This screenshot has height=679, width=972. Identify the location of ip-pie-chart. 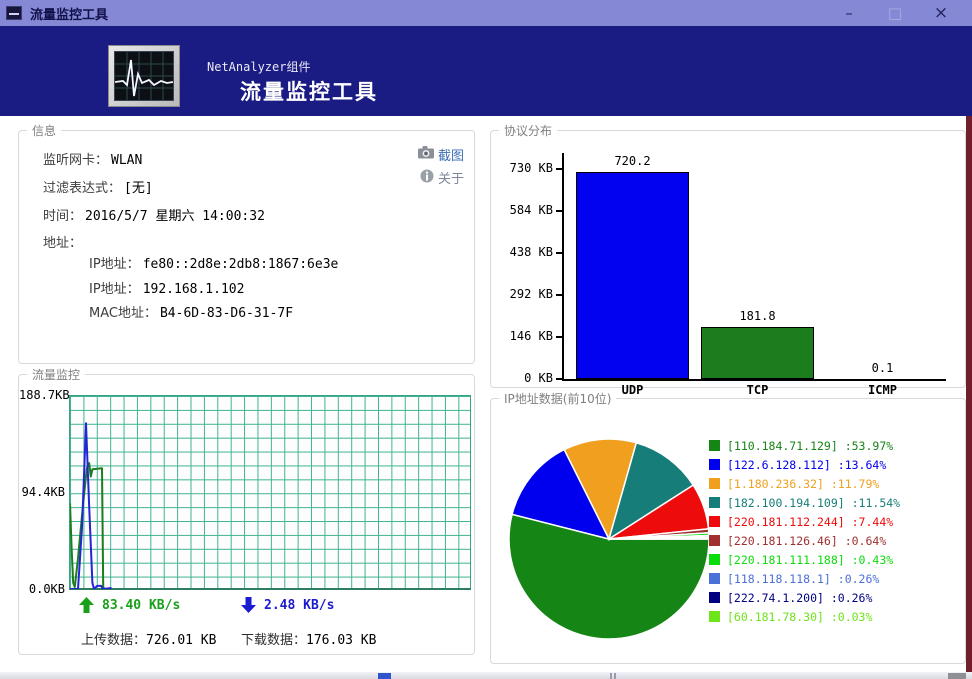
(609, 539).